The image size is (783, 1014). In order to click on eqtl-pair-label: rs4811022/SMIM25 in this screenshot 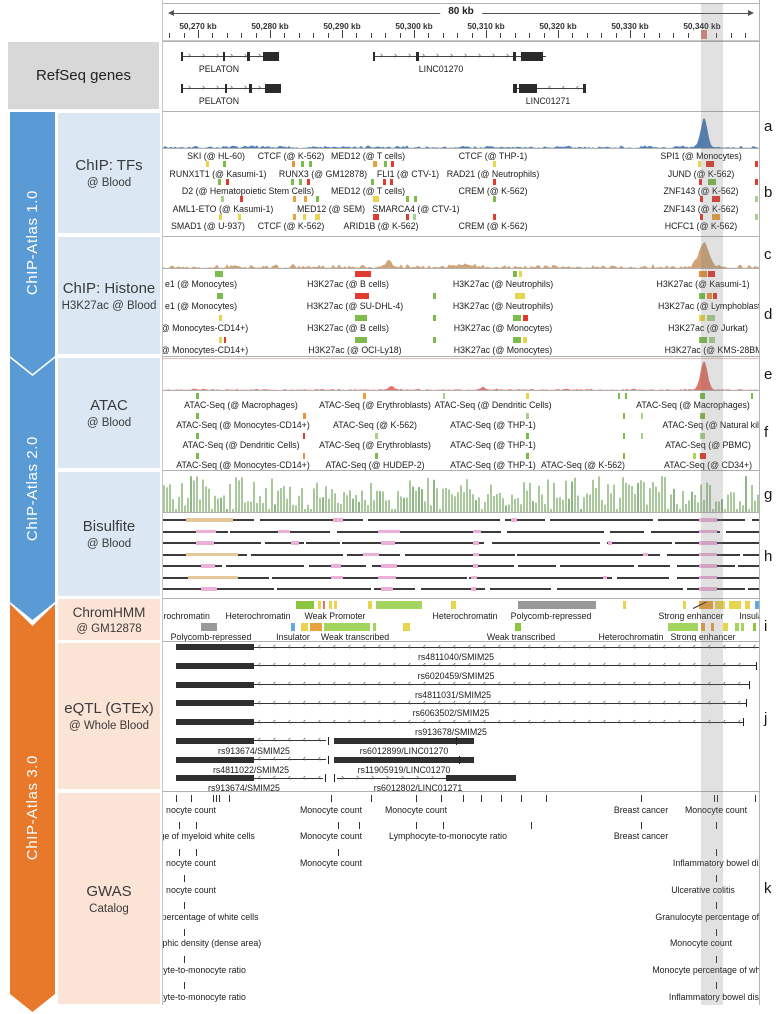, I will do `click(251, 769)`.